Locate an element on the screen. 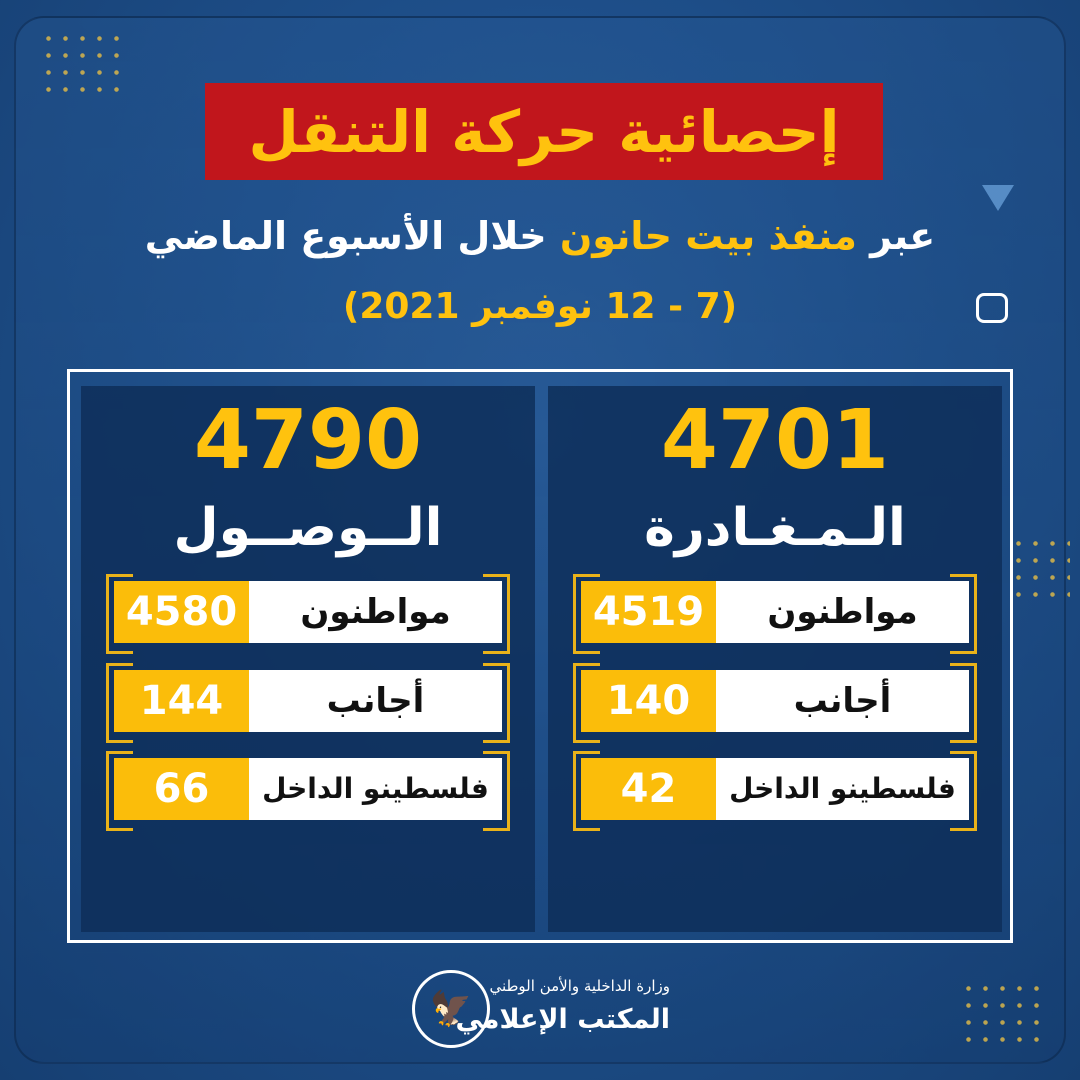  arrival-row-foreigners: 144 أجانب is located at coordinates (308, 703).